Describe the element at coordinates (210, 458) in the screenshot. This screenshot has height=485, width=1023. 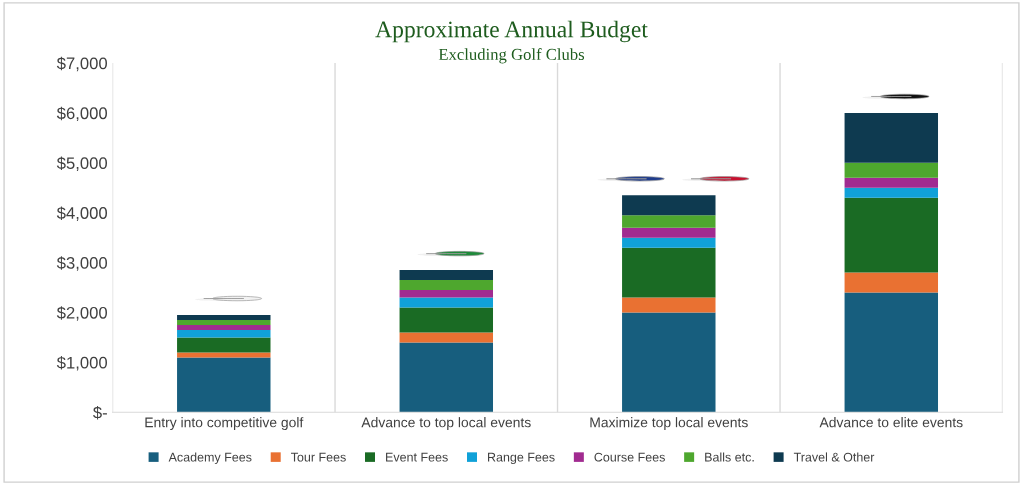
I see `legend-label: Academy Fees` at that location.